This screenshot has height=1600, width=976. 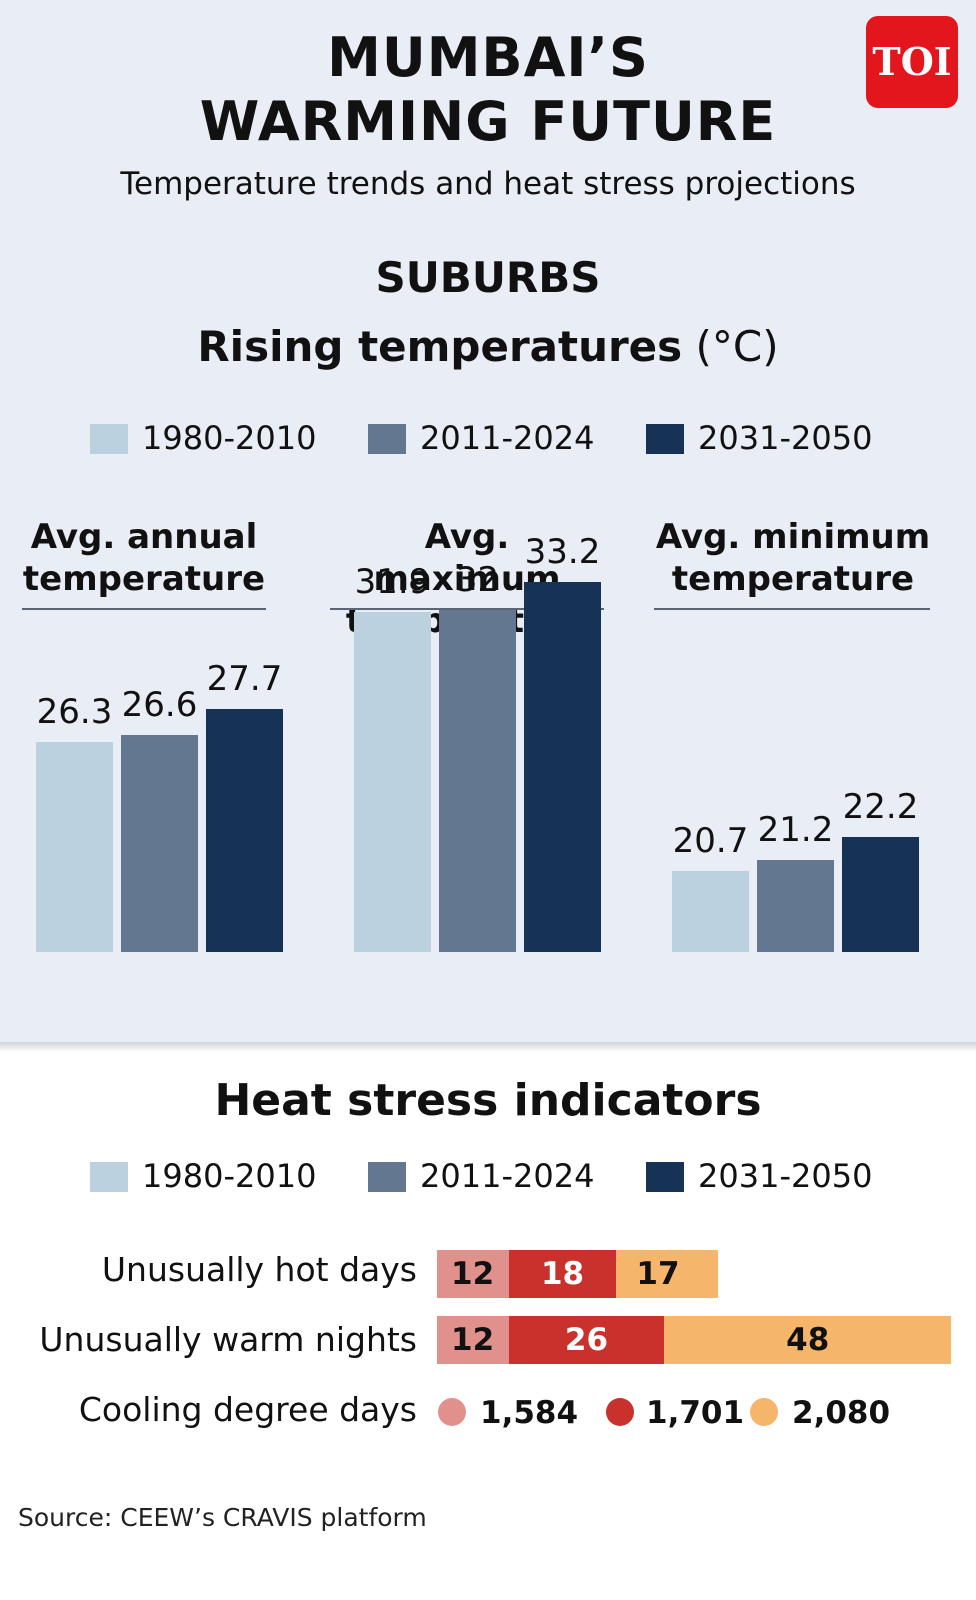 I want to click on stack-segment-label: 26, so click(x=586, y=1340).